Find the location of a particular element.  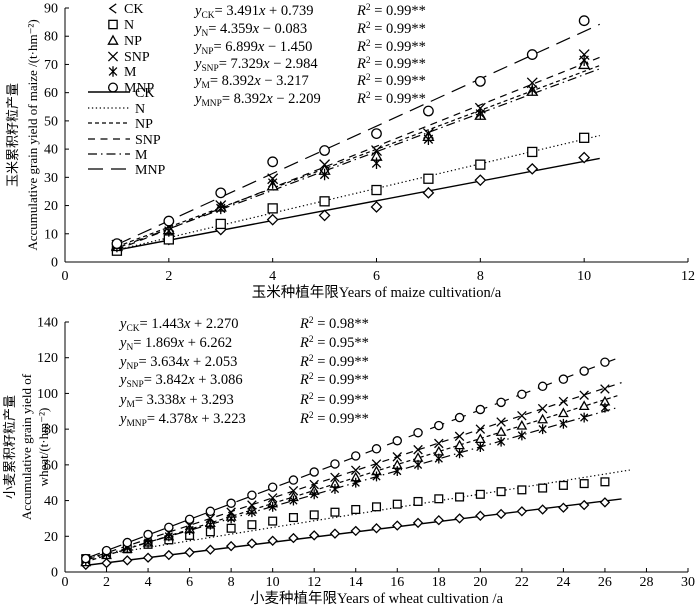

r-squared-MNP: R2 = 0.99** is located at coordinates (391, 99).